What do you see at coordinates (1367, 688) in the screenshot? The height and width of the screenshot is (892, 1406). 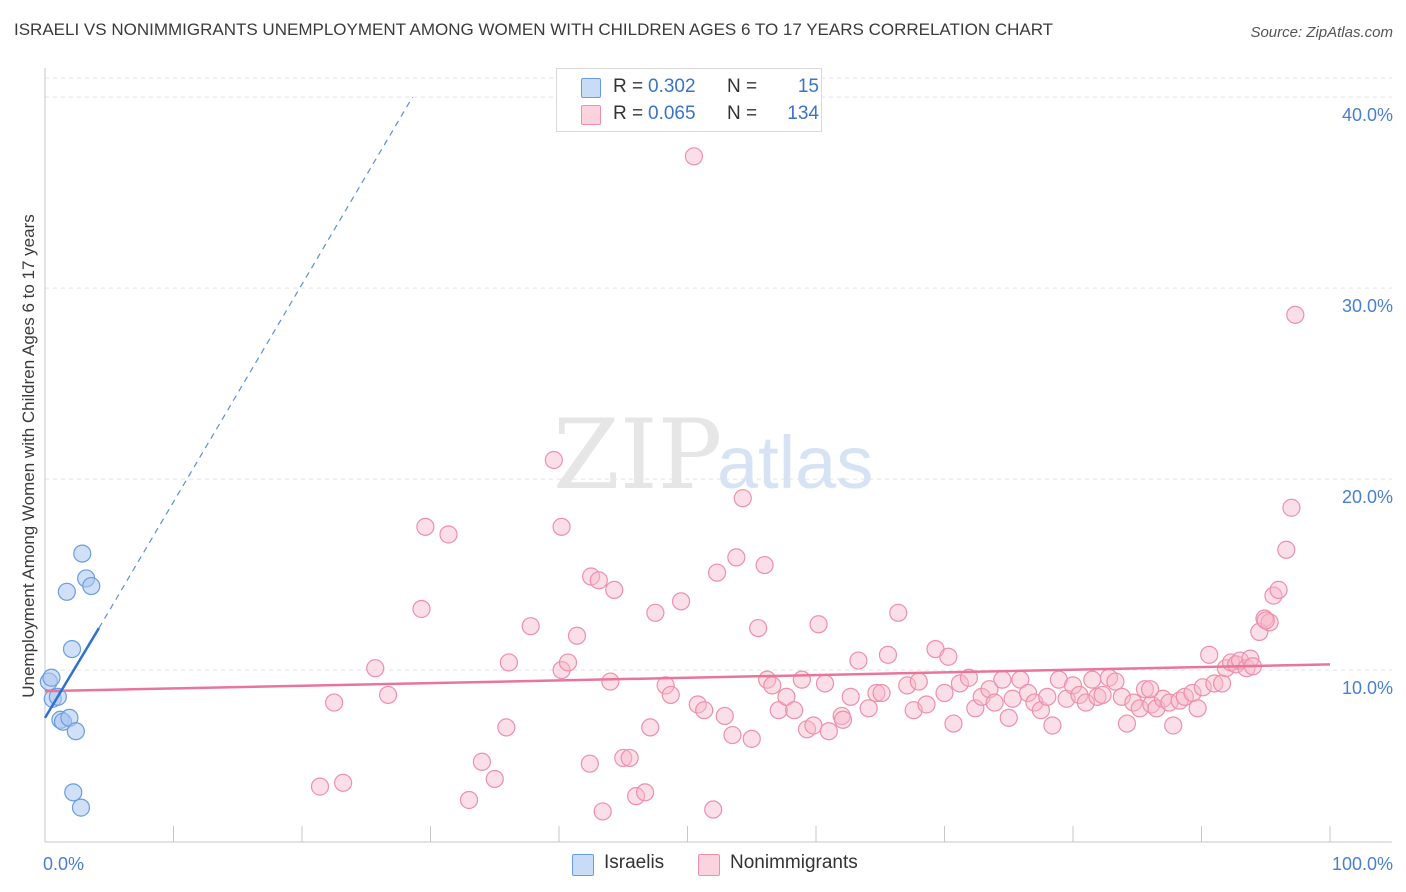 I see `y-tick-label: 10.0%` at bounding box center [1367, 688].